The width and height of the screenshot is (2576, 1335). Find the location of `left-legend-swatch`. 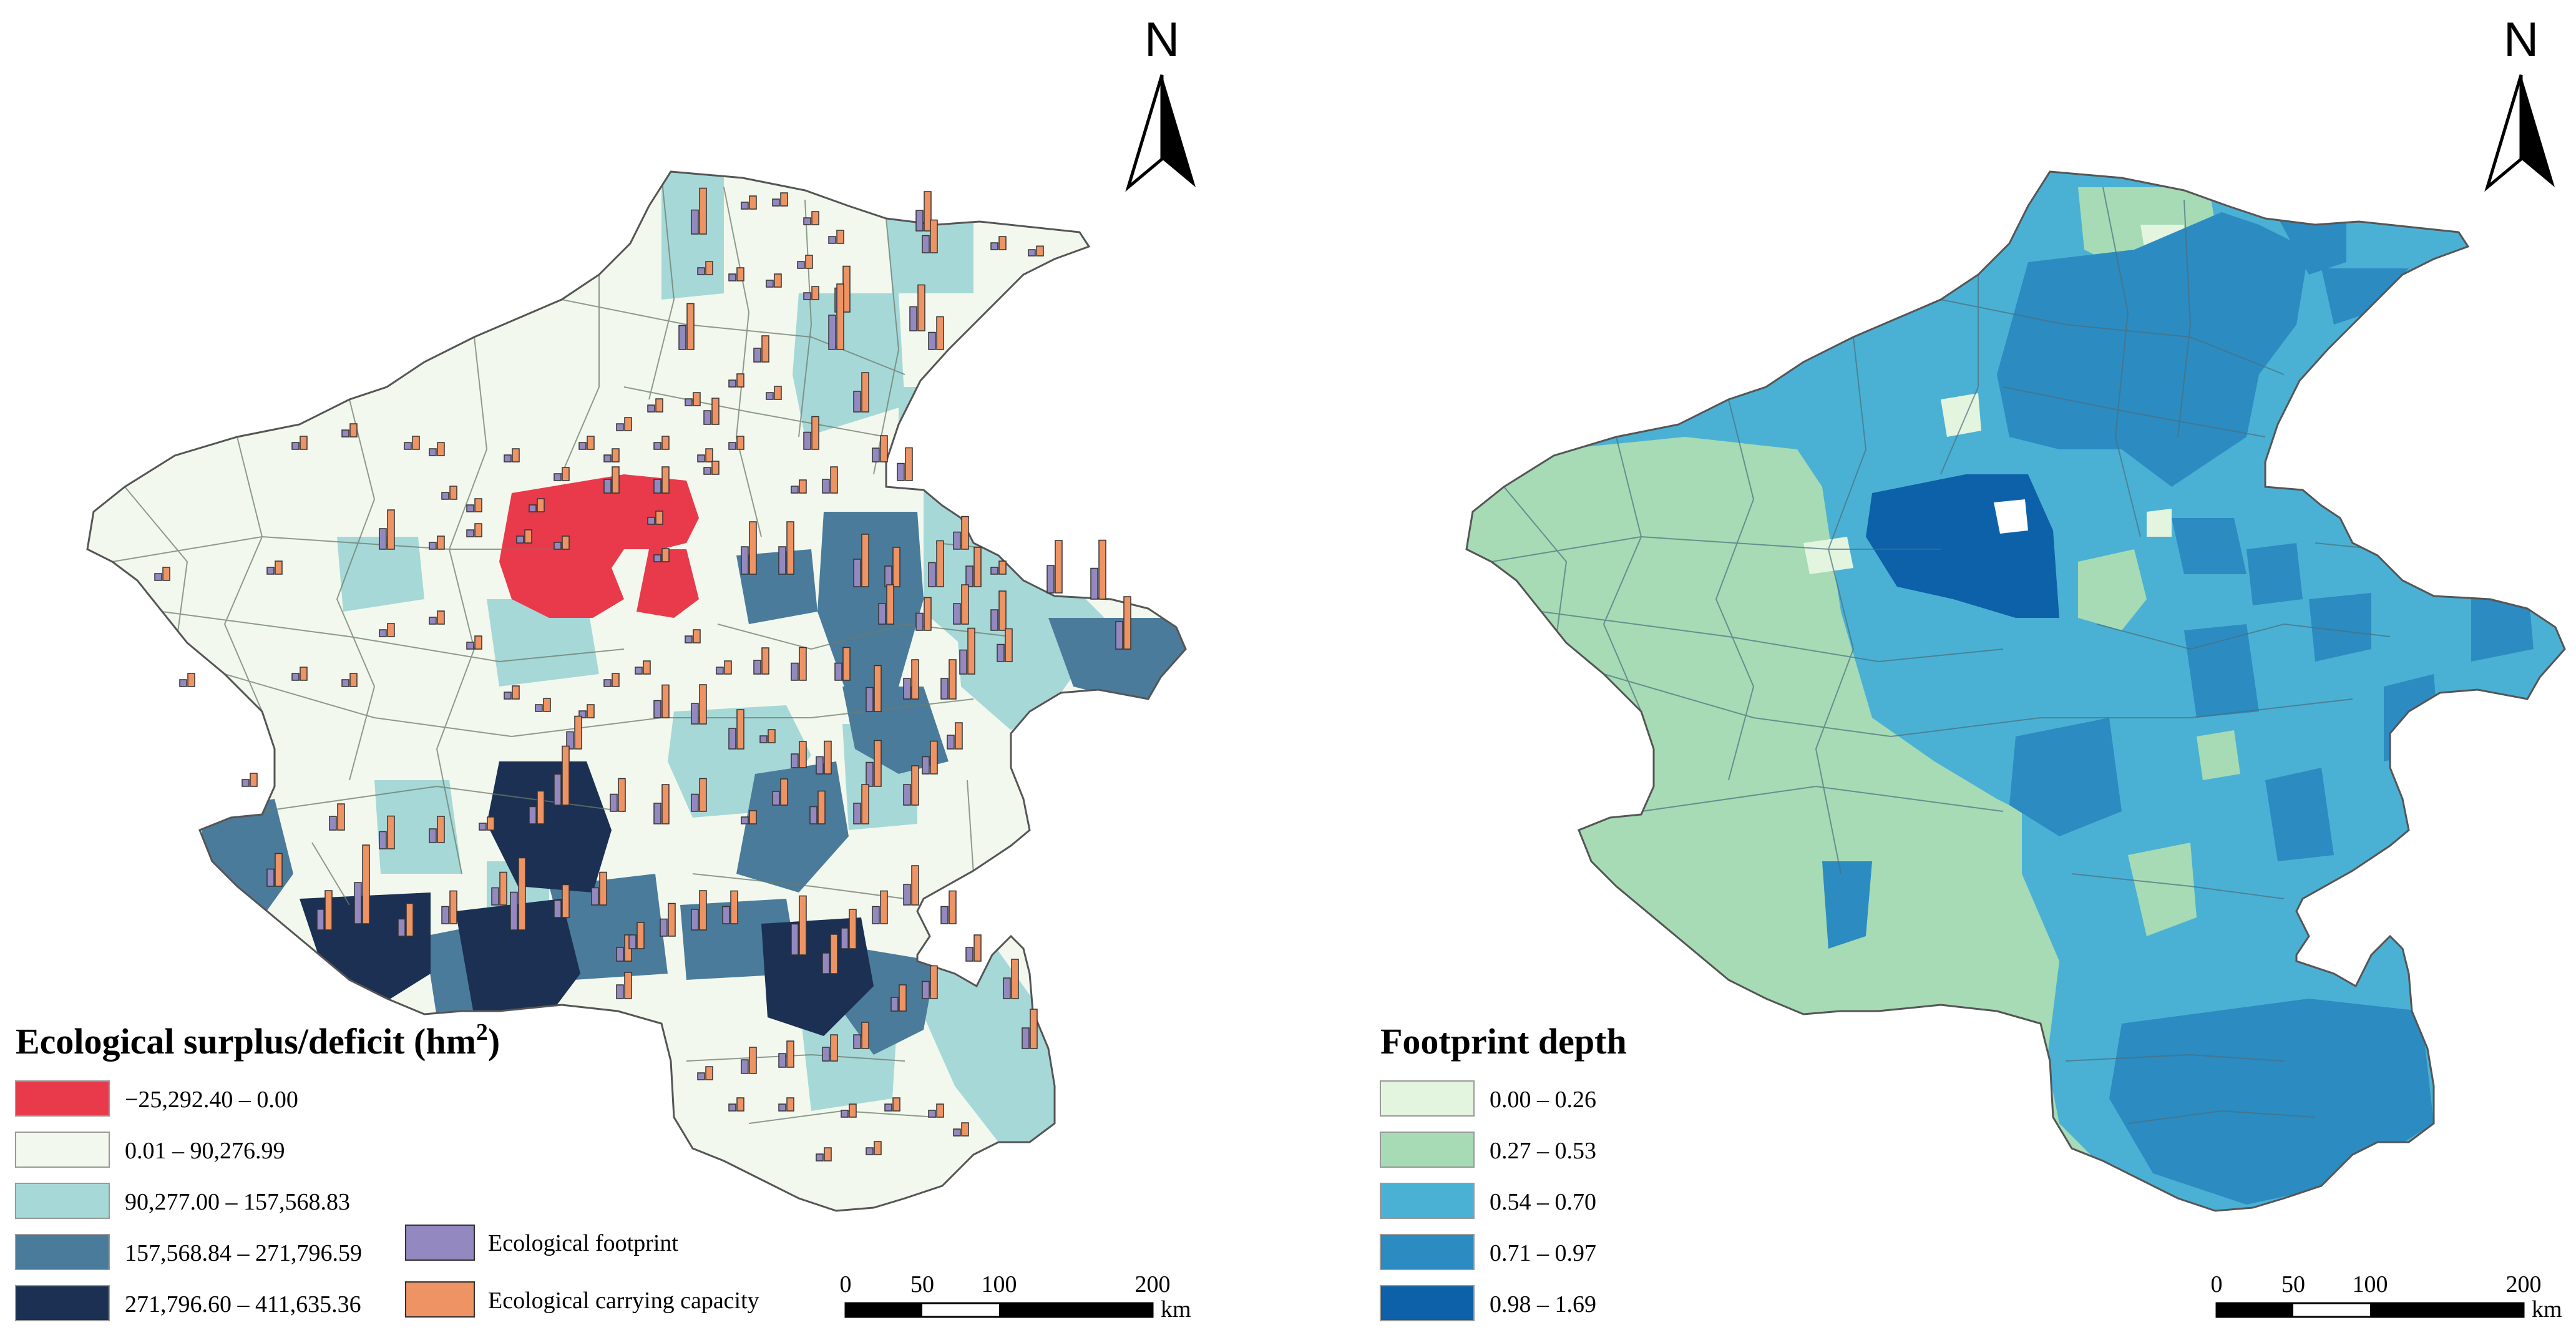

left-legend-swatch is located at coordinates (62, 1252).